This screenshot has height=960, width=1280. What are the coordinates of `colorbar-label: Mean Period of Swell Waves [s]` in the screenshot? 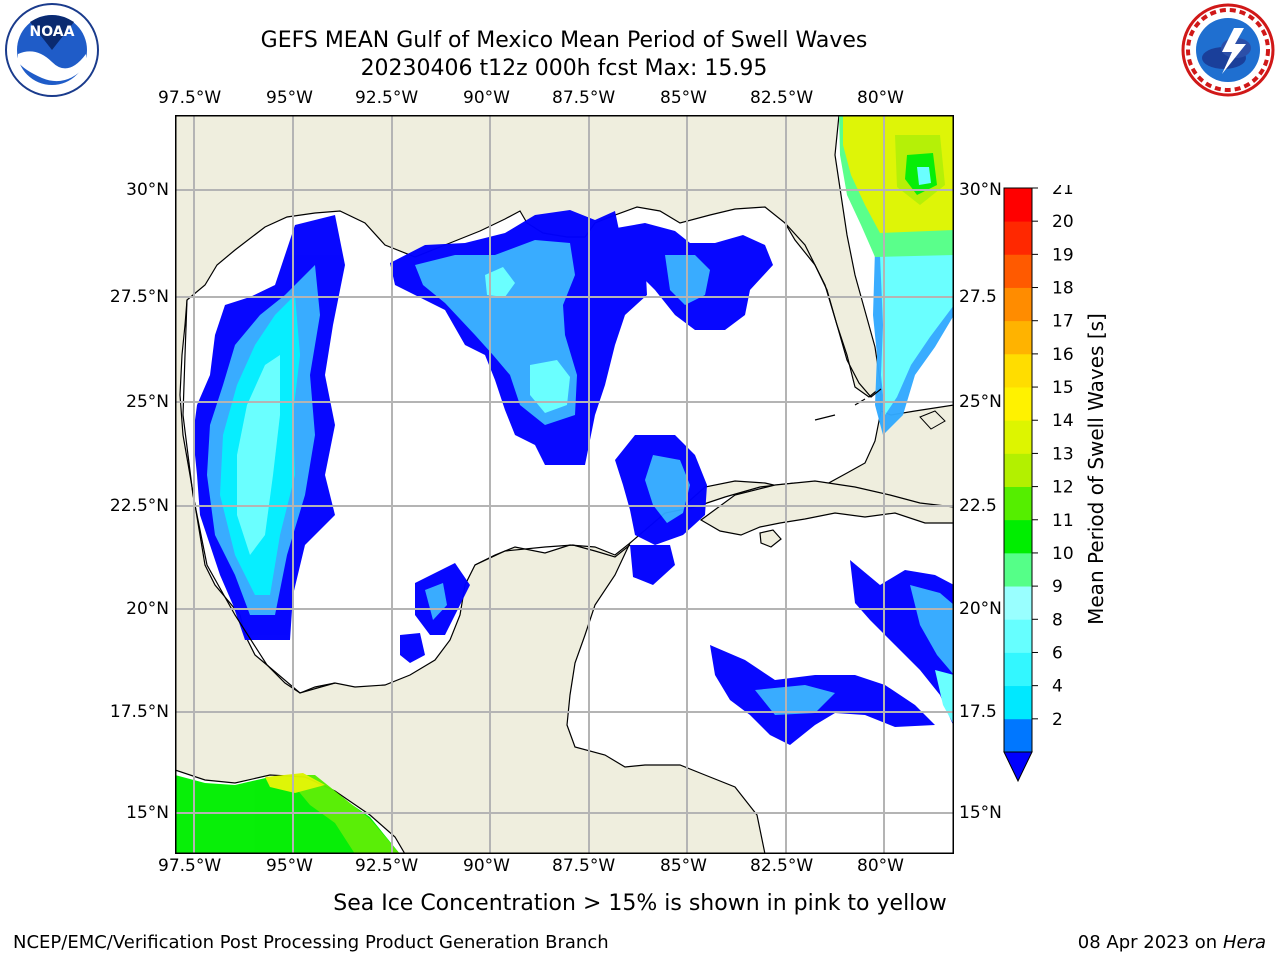 It's located at (1096, 469).